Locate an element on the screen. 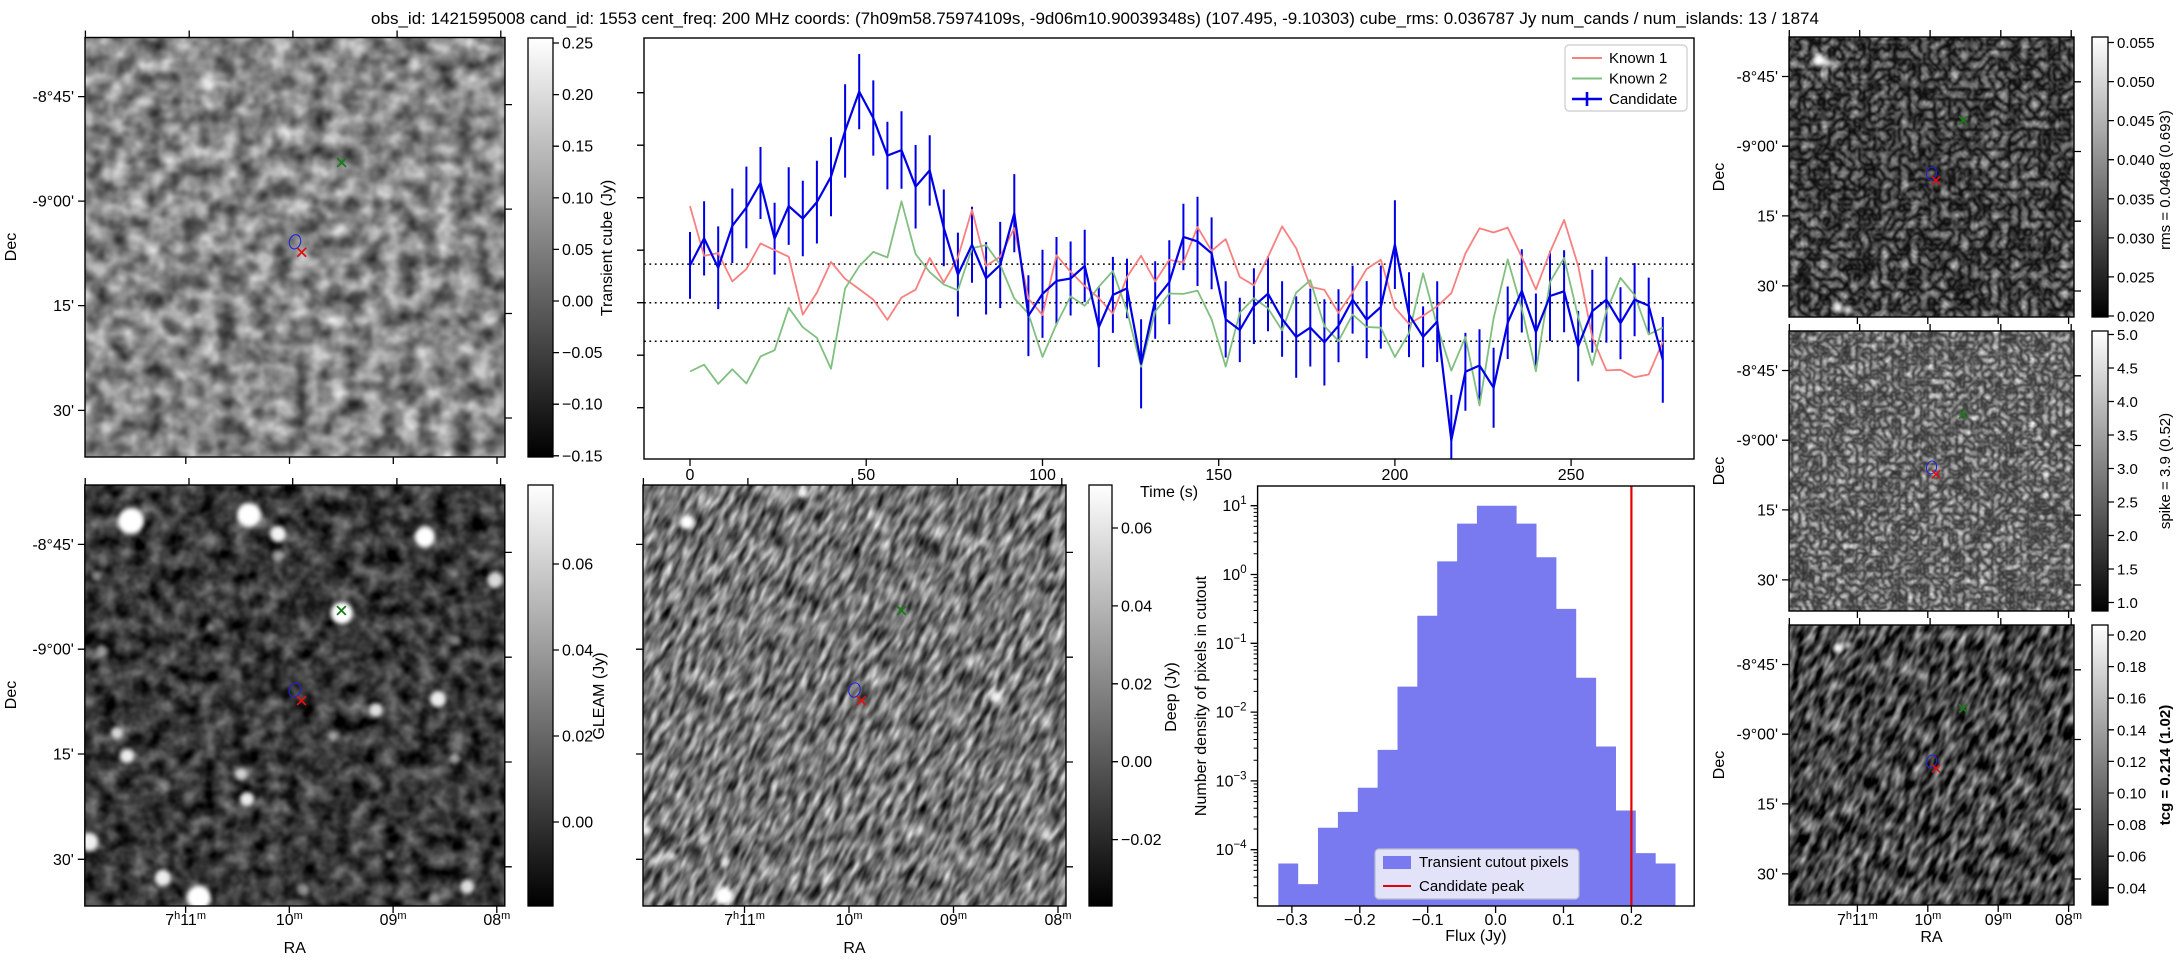 This screenshot has width=2184, height=965. svg-text: 2.5 is located at coordinates (2127, 503).